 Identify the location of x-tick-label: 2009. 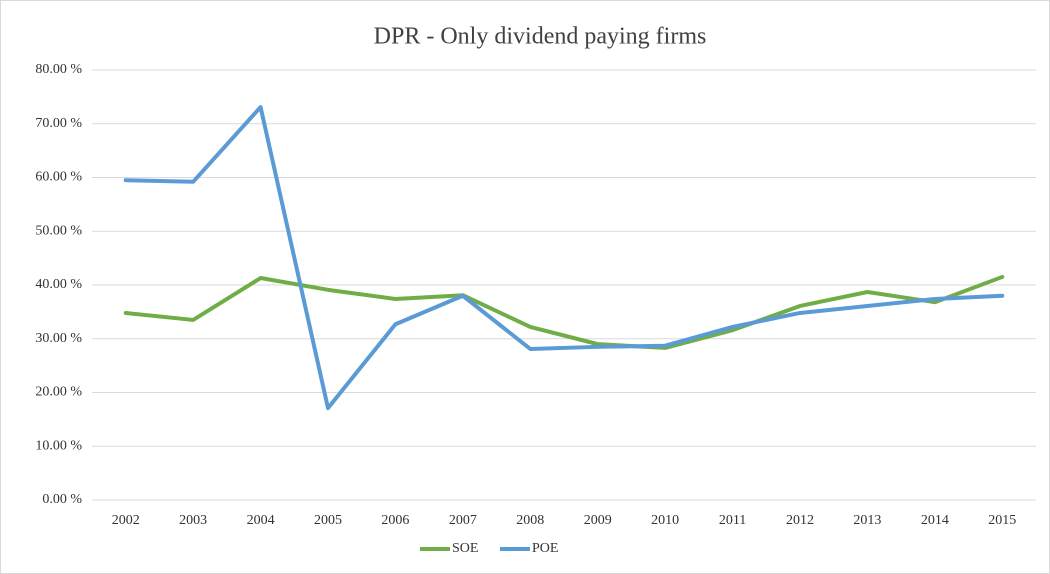
(598, 520).